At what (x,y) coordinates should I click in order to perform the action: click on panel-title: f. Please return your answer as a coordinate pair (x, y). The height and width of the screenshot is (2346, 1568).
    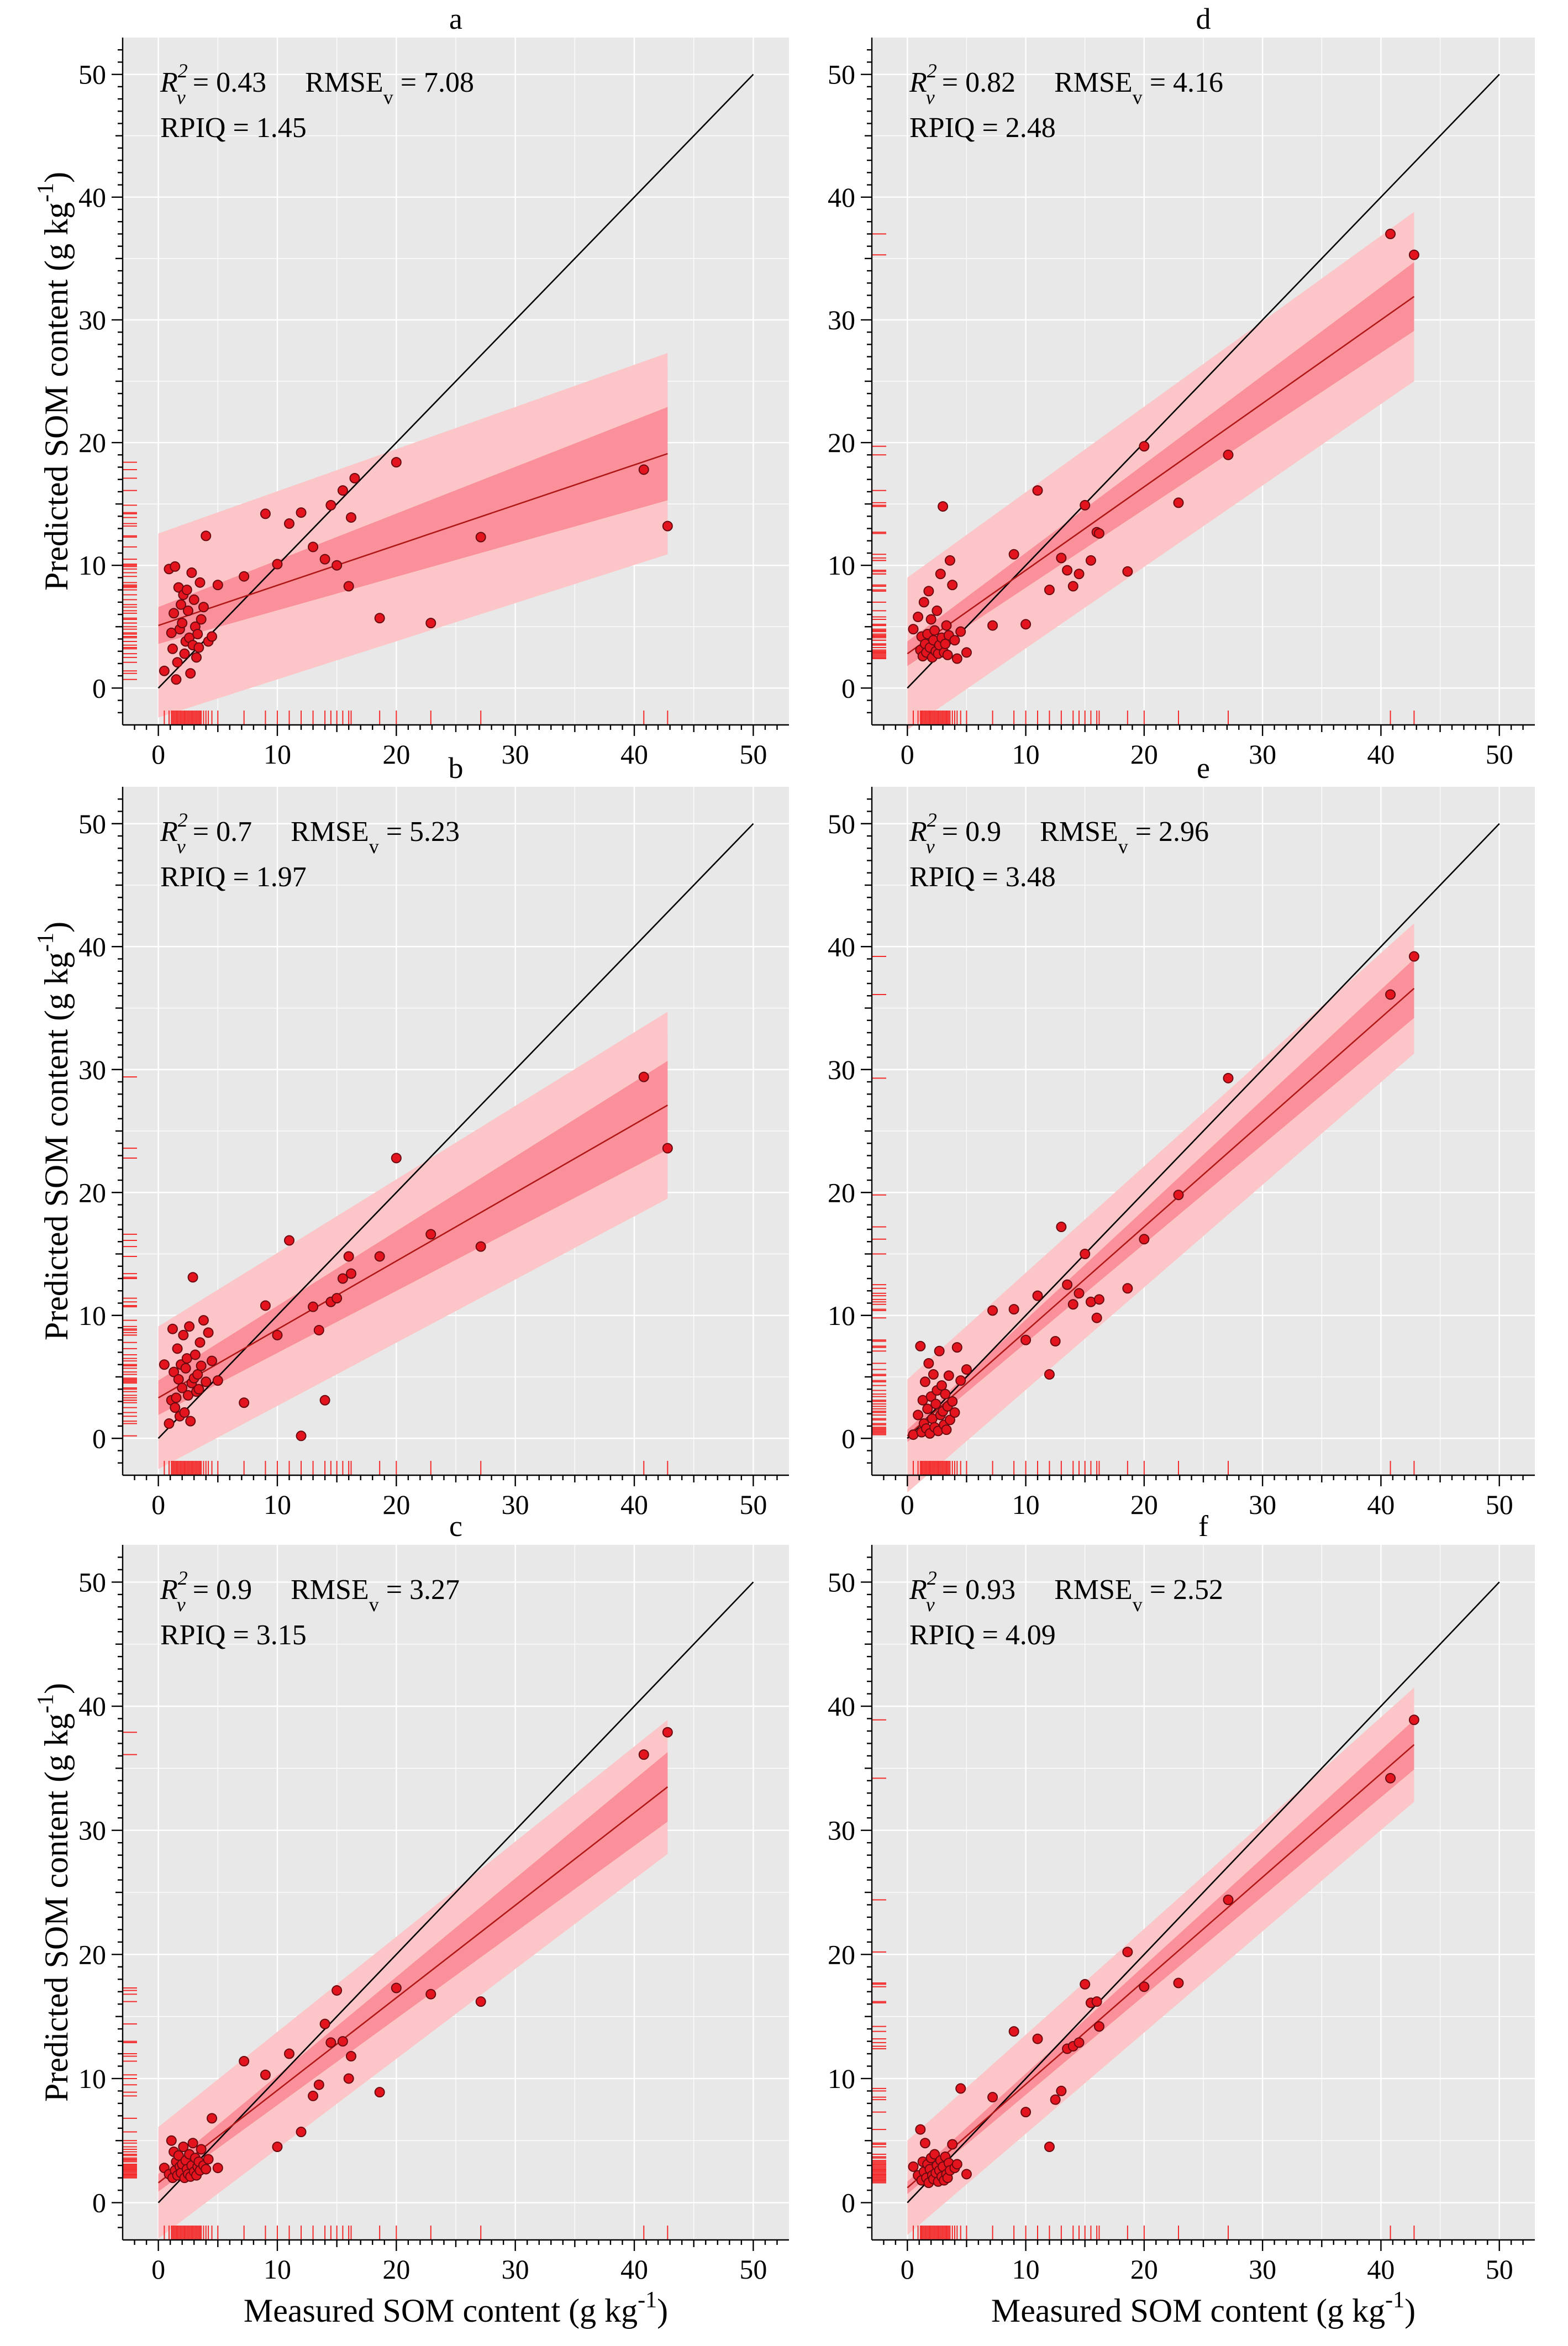
    Looking at the image, I should click on (1203, 1526).